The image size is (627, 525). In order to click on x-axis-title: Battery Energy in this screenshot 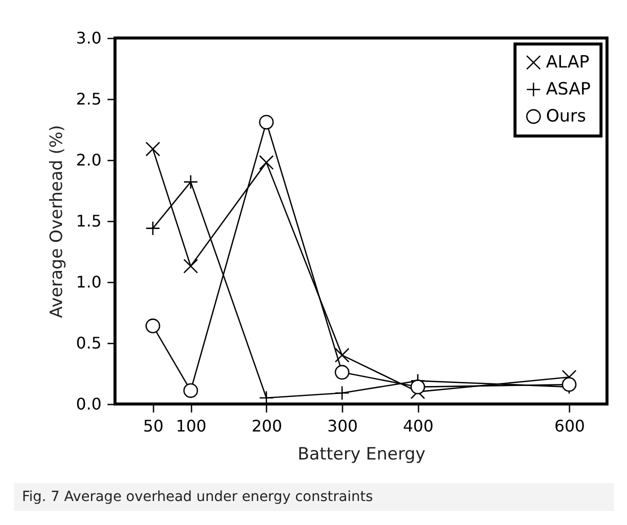, I will do `click(362, 454)`.